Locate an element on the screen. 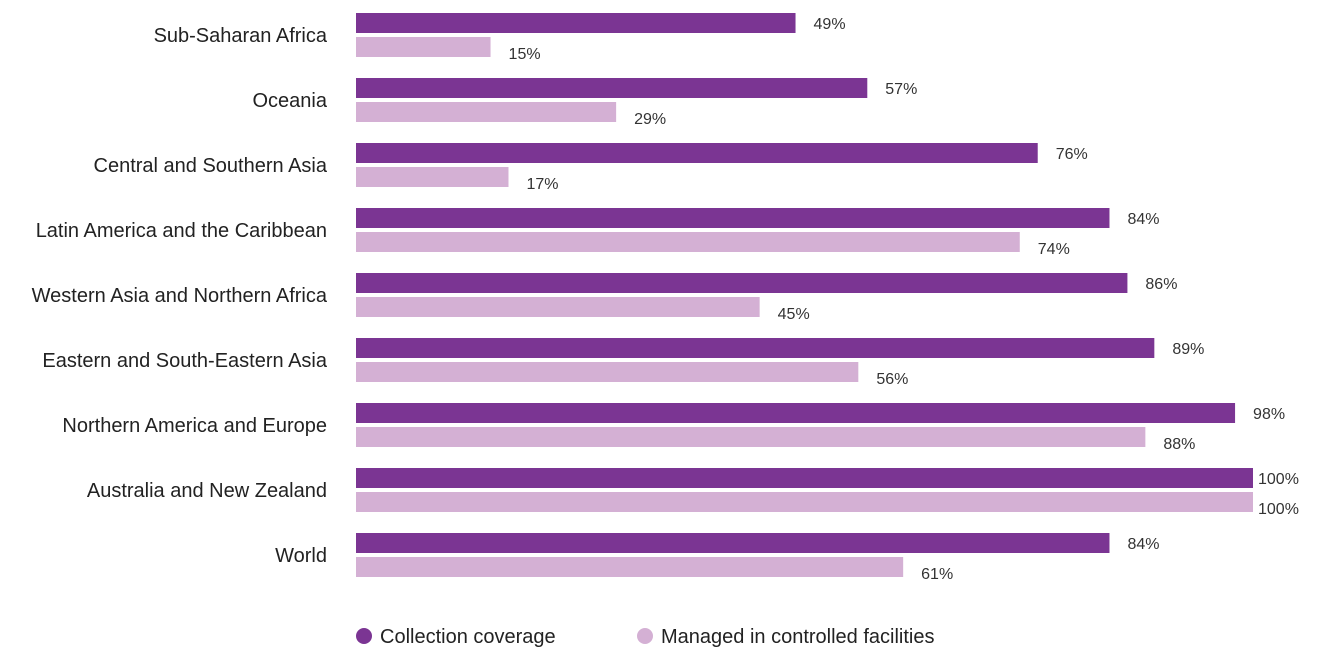 This screenshot has height=647, width=1322. bar-managed-in-controlled-facilities-latin-america-and-the-caribbean is located at coordinates (688, 242).